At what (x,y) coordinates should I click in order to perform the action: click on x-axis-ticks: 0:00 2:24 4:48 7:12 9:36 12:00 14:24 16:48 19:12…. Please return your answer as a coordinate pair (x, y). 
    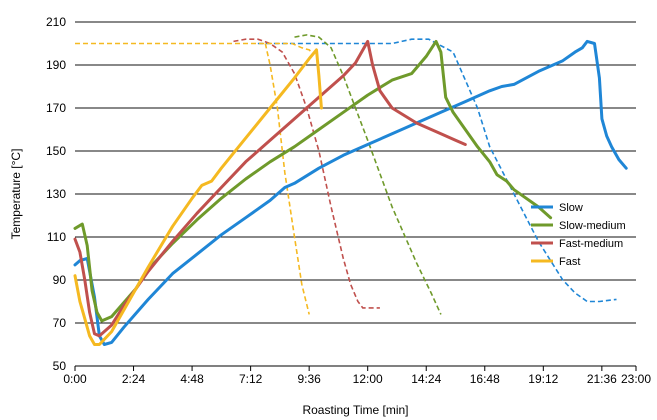
    Looking at the image, I should click on (357, 376).